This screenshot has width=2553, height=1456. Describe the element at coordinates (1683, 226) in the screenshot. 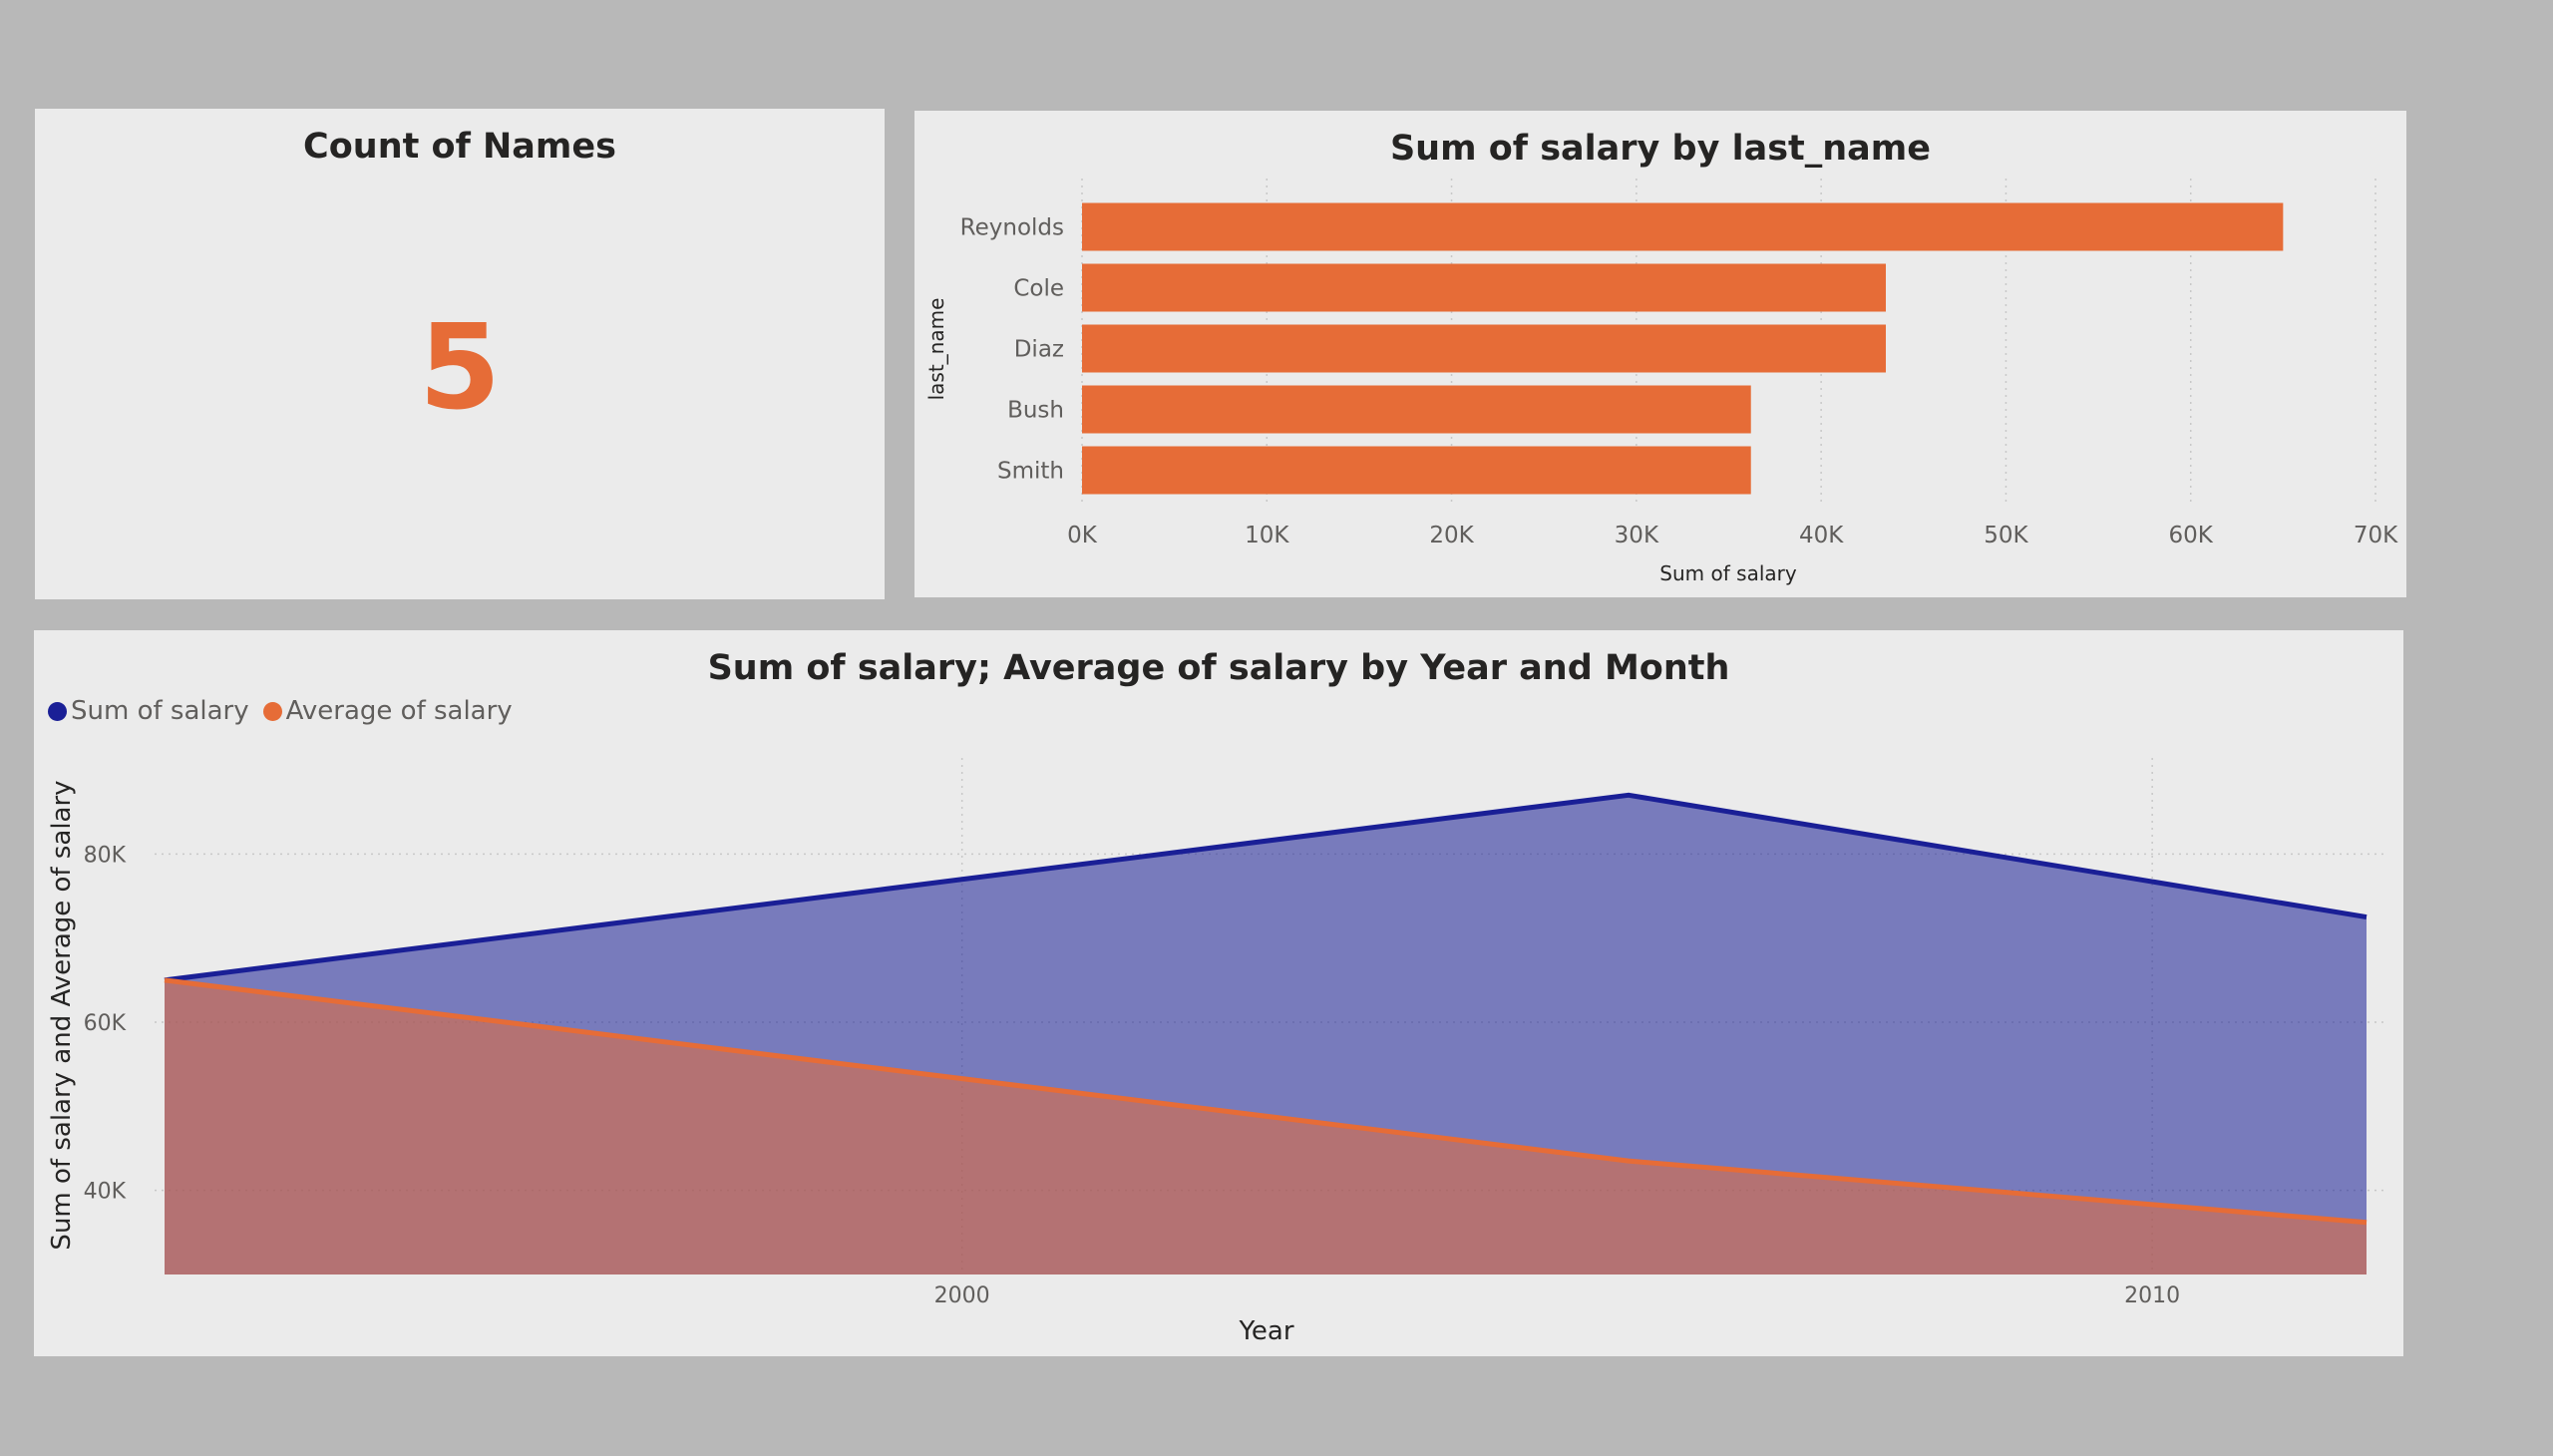

I see `bar-reynolds` at that location.